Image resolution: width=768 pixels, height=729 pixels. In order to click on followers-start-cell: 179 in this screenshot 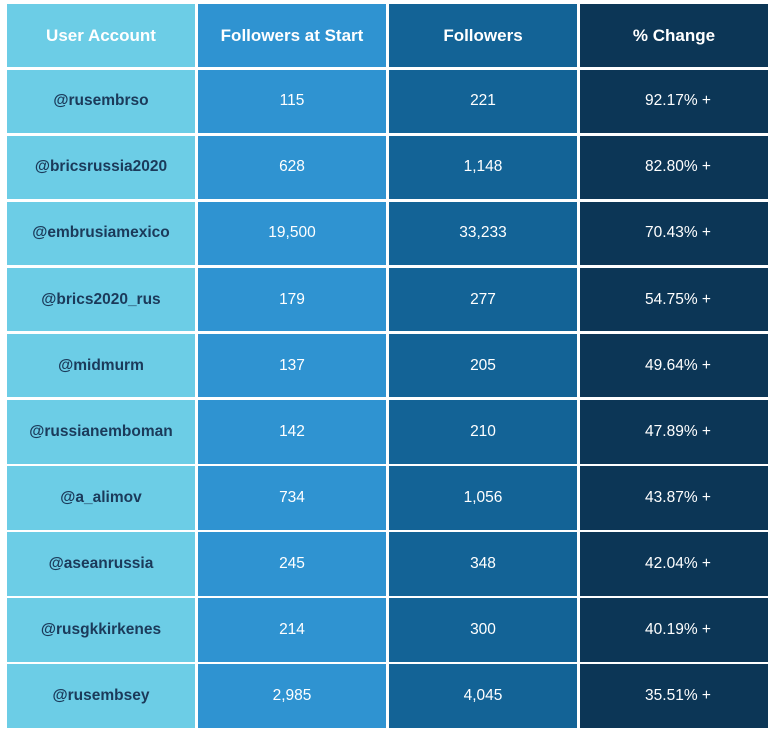, I will do `click(292, 299)`.